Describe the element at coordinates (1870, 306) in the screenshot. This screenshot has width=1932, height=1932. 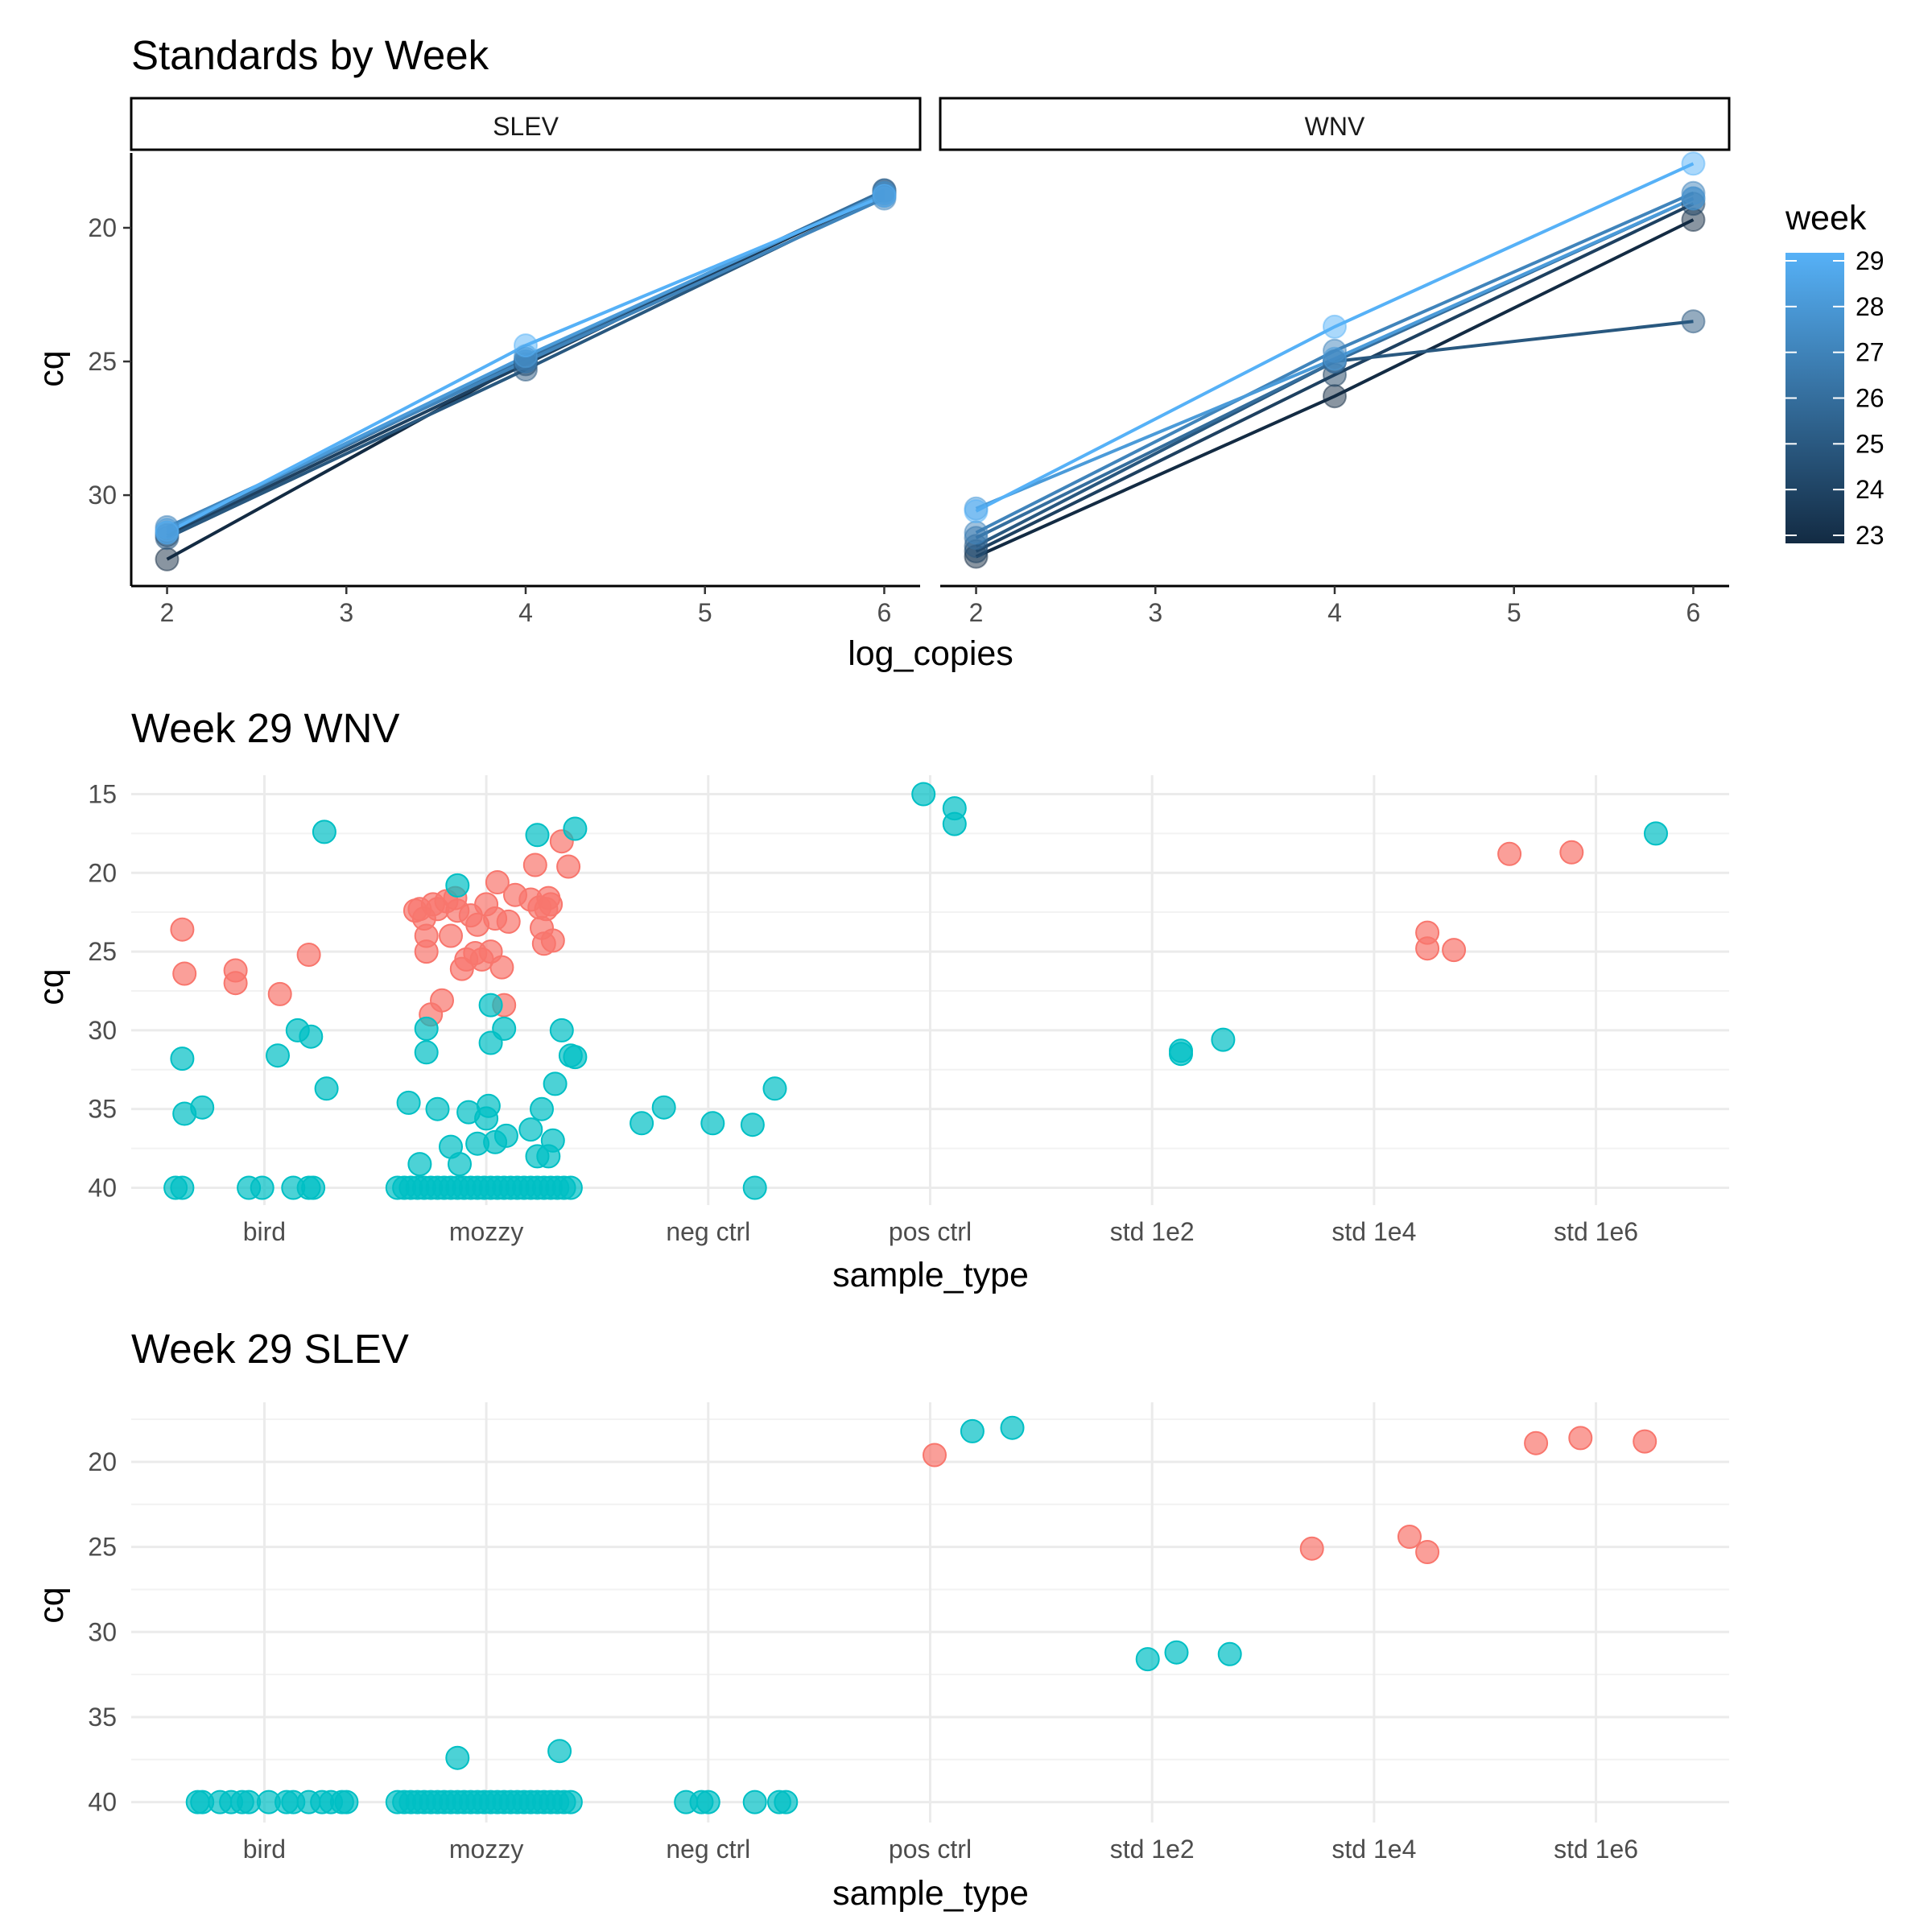
I see `legend-label: 28` at that location.